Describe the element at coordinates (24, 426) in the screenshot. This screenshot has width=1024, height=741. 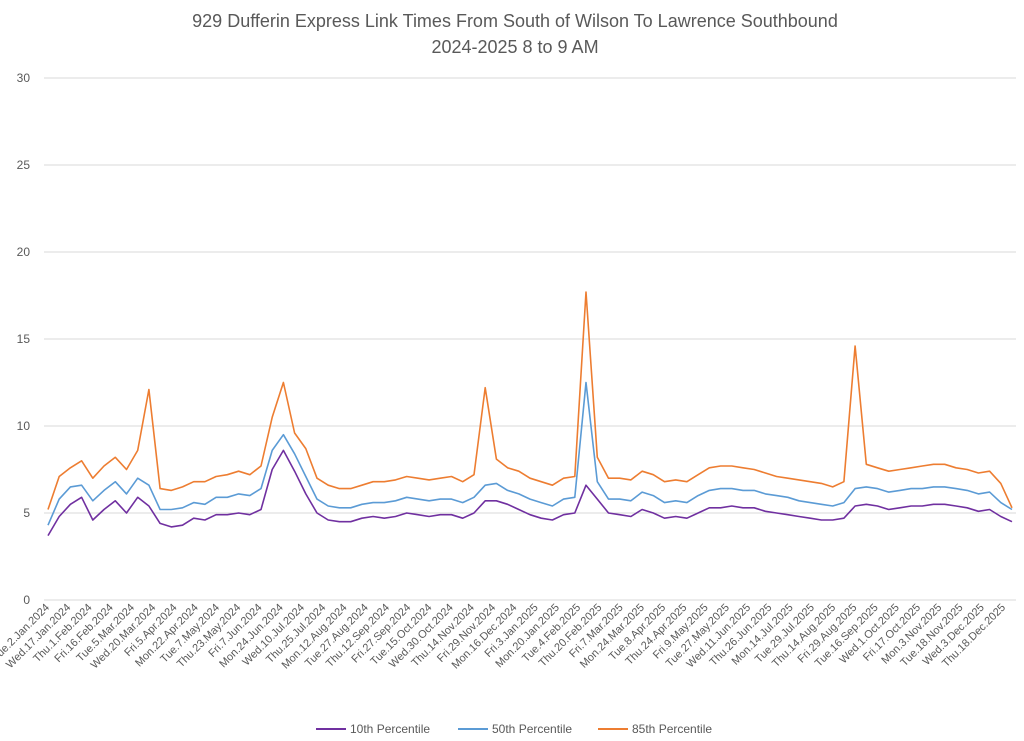
I see `y-tick-label: 10` at that location.